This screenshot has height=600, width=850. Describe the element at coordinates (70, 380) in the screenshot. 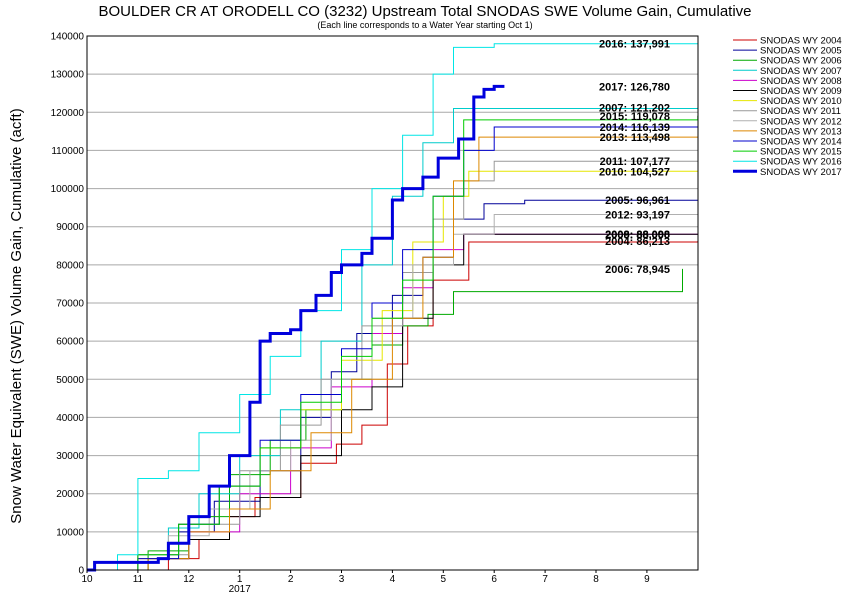

I see `y-tick-label: 50000` at that location.